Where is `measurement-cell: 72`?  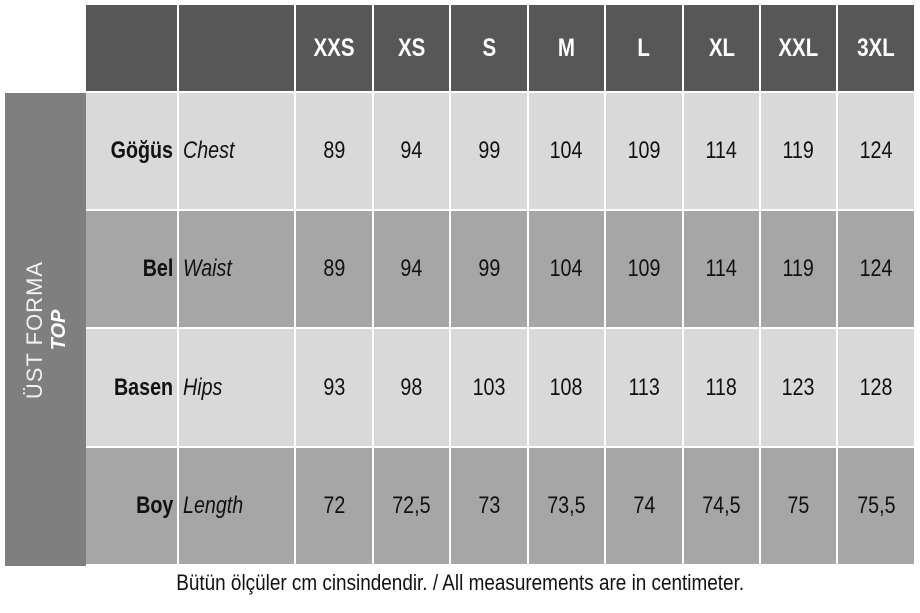
measurement-cell: 72 is located at coordinates (334, 506).